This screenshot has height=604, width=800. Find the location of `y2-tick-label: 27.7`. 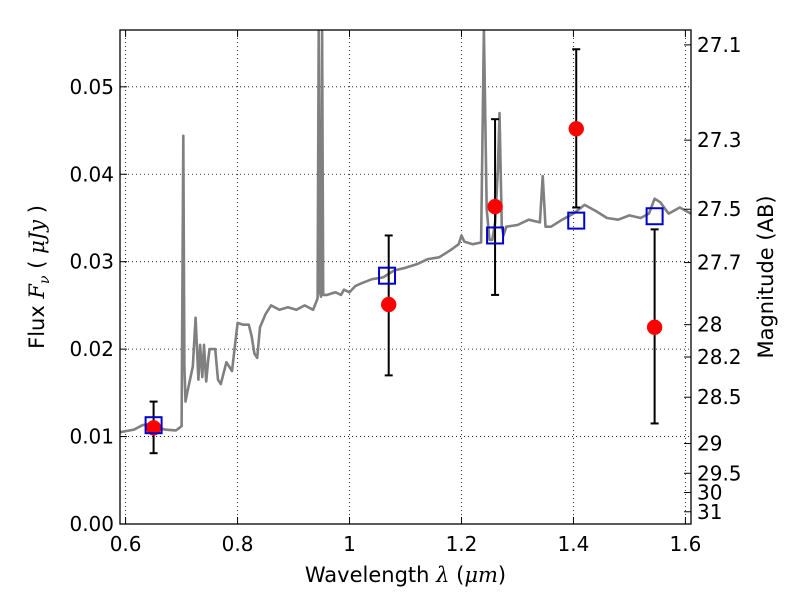

y2-tick-label: 27.7 is located at coordinates (719, 263).